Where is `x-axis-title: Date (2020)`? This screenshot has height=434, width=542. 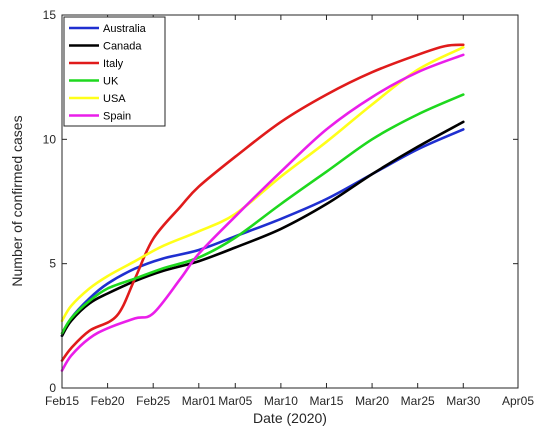
x-axis-title: Date (2020) is located at coordinates (290, 418).